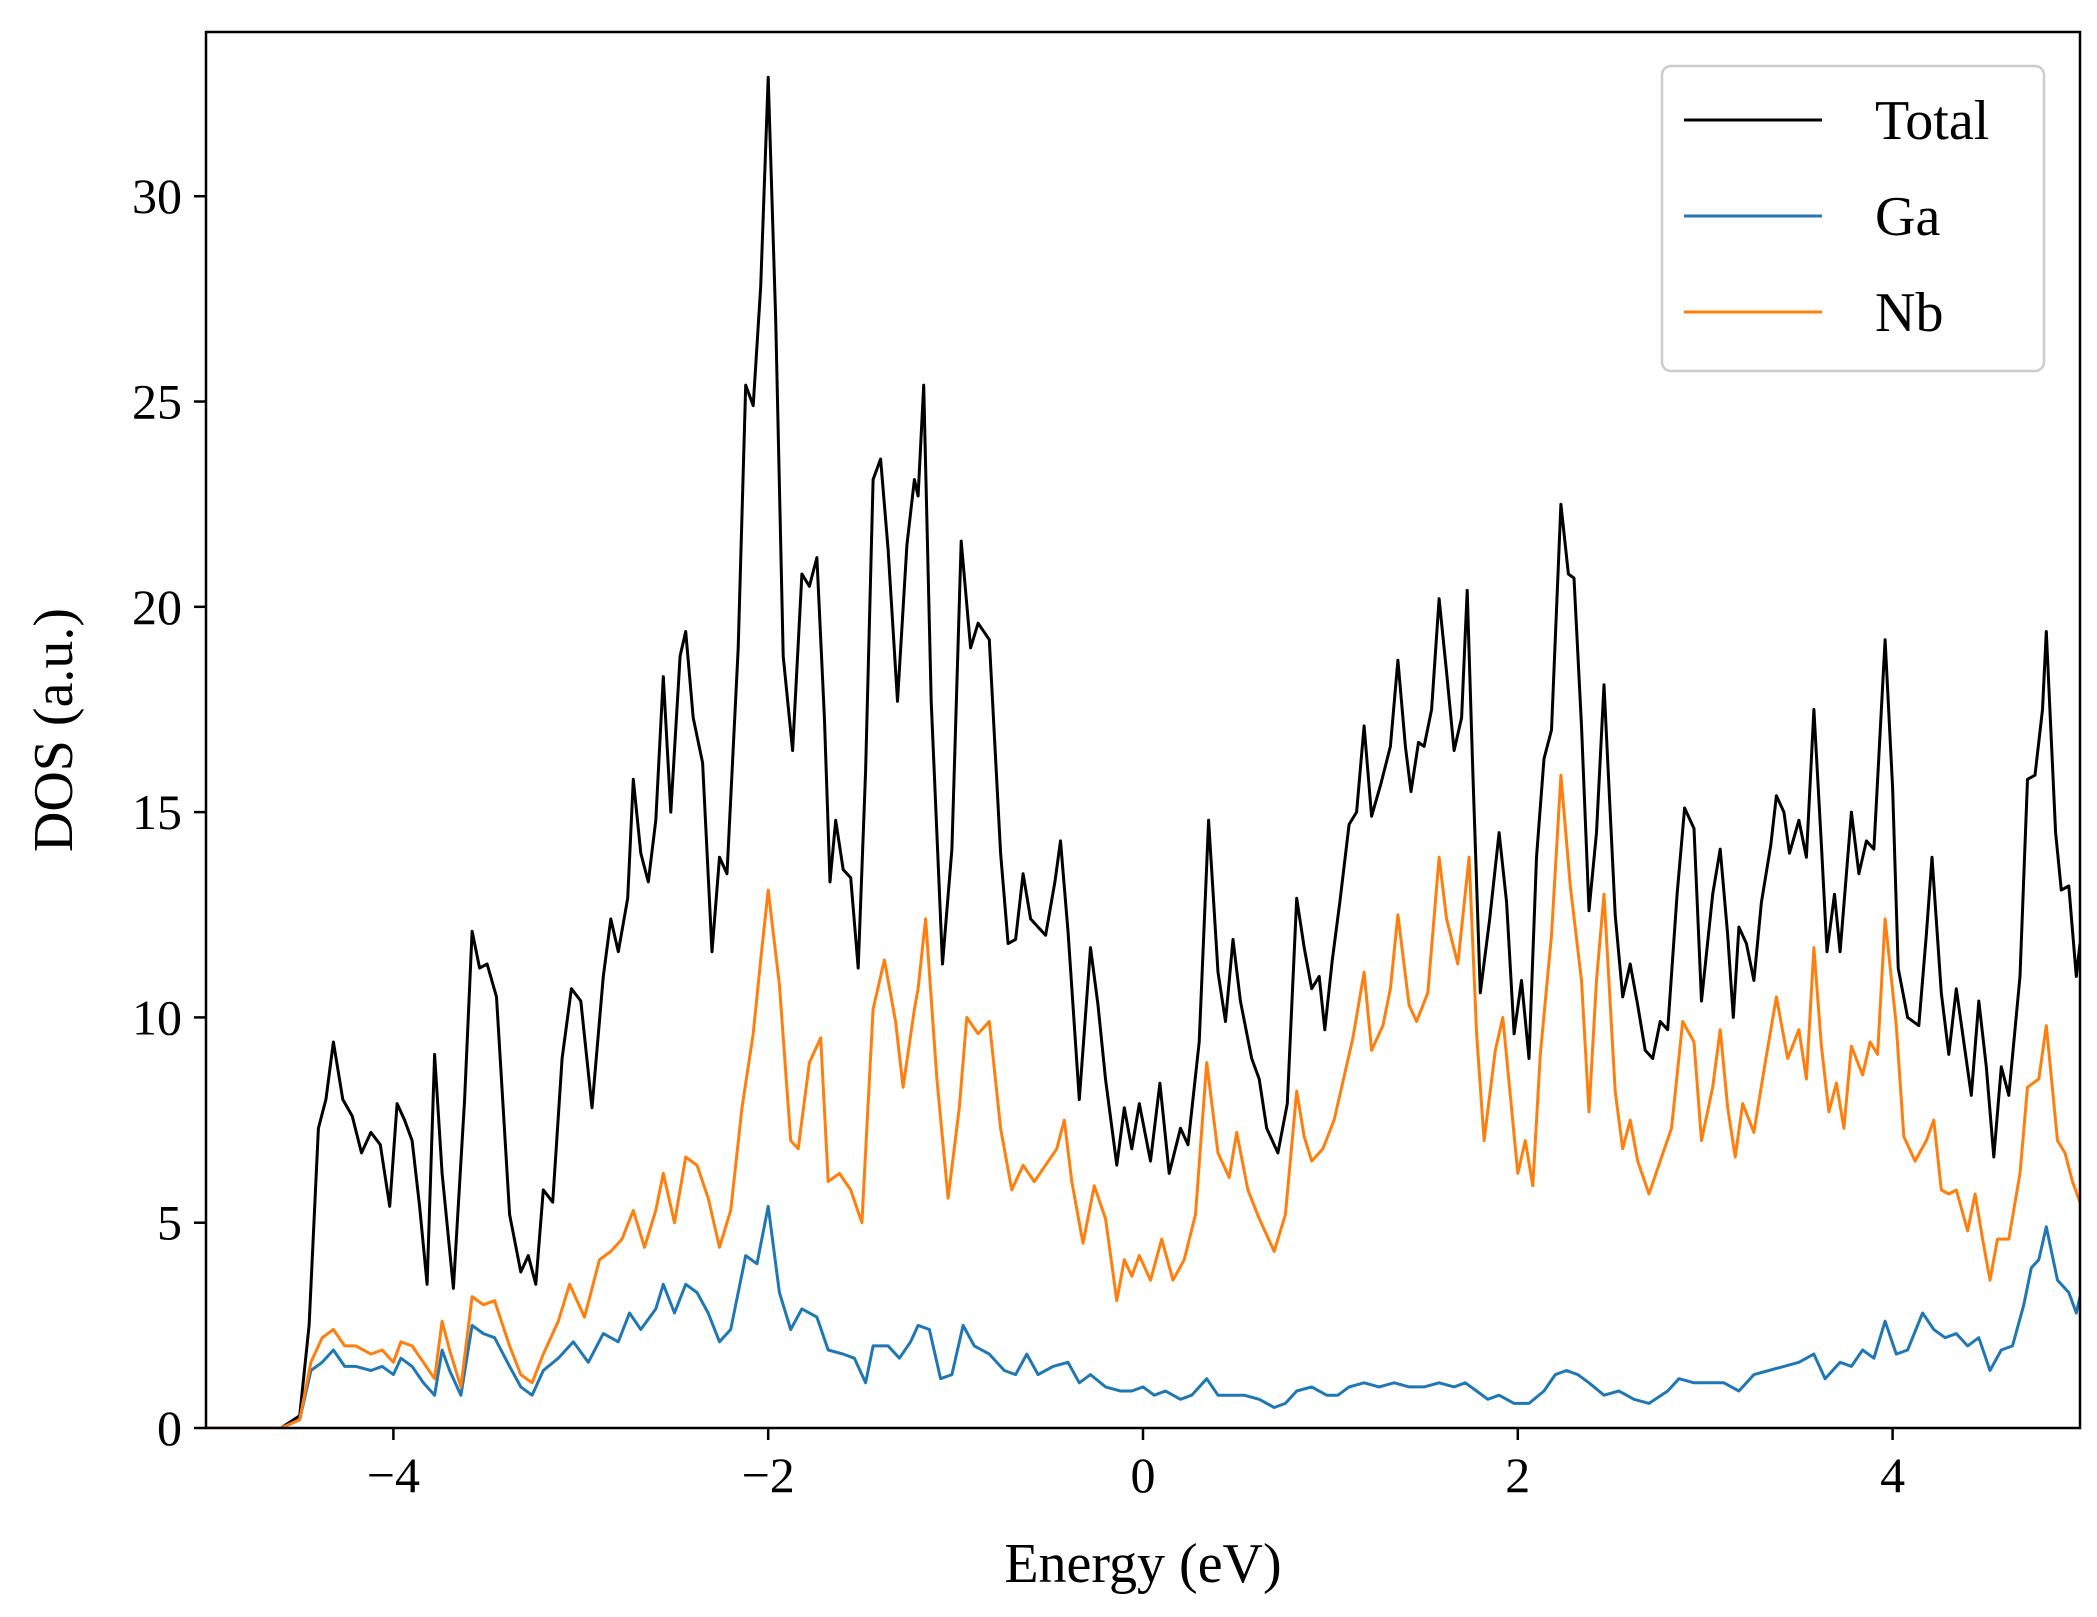  Describe the element at coordinates (157, 812) in the screenshot. I see `y-tick-label: 15` at that location.